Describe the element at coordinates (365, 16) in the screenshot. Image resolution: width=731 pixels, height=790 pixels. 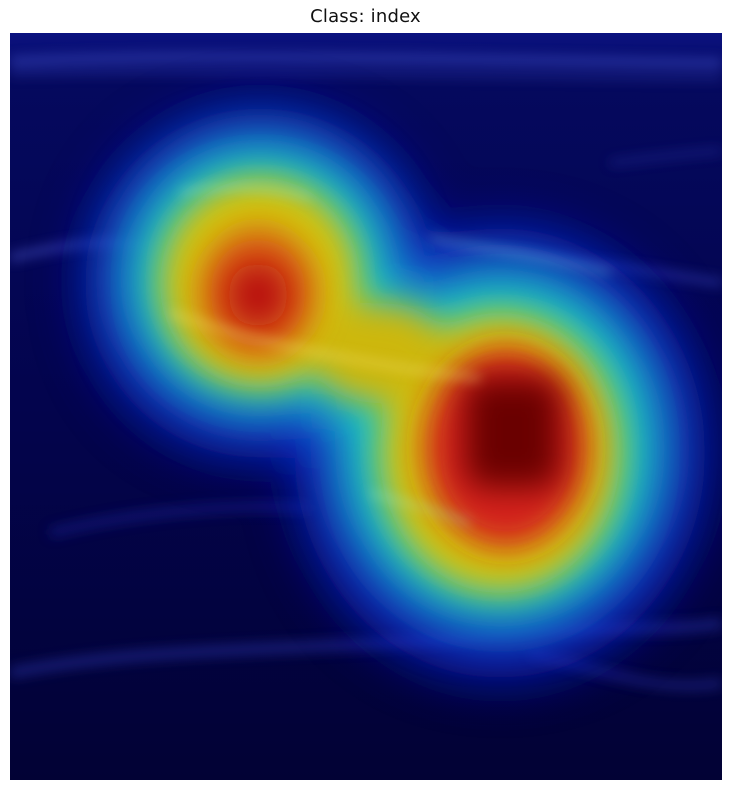
I see `figure-title: Class: index` at that location.